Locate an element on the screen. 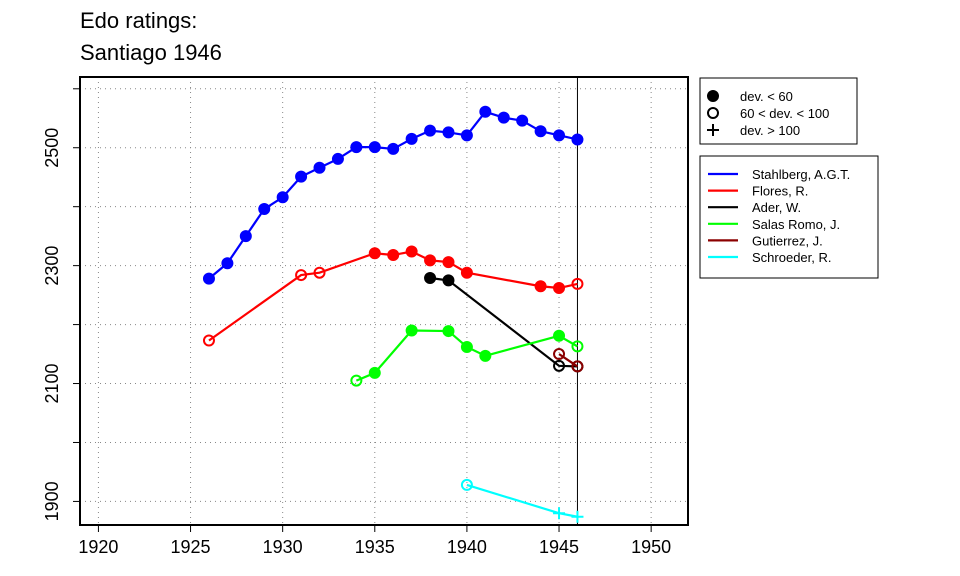 The height and width of the screenshot is (576, 960). series-schroeder-r is located at coordinates (522, 500).